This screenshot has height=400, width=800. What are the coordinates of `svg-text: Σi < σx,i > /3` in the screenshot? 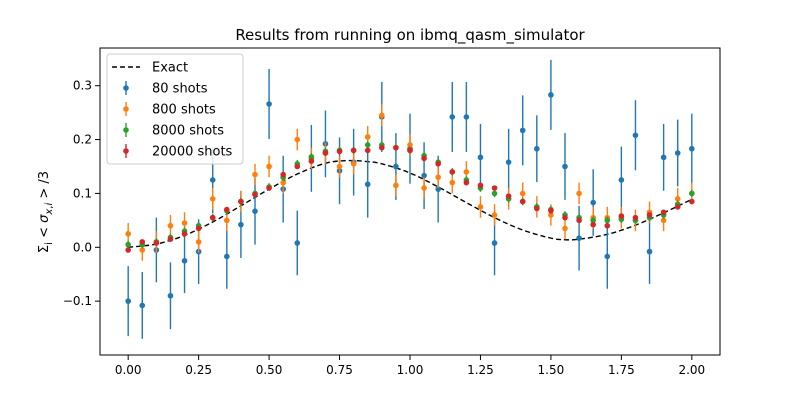 It's located at (46, 212).